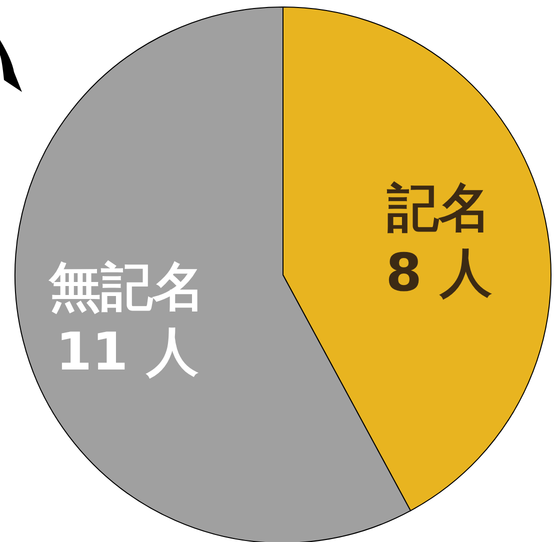  What do you see at coordinates (127, 352) in the screenshot?
I see `data-label: 11 人` at bounding box center [127, 352].